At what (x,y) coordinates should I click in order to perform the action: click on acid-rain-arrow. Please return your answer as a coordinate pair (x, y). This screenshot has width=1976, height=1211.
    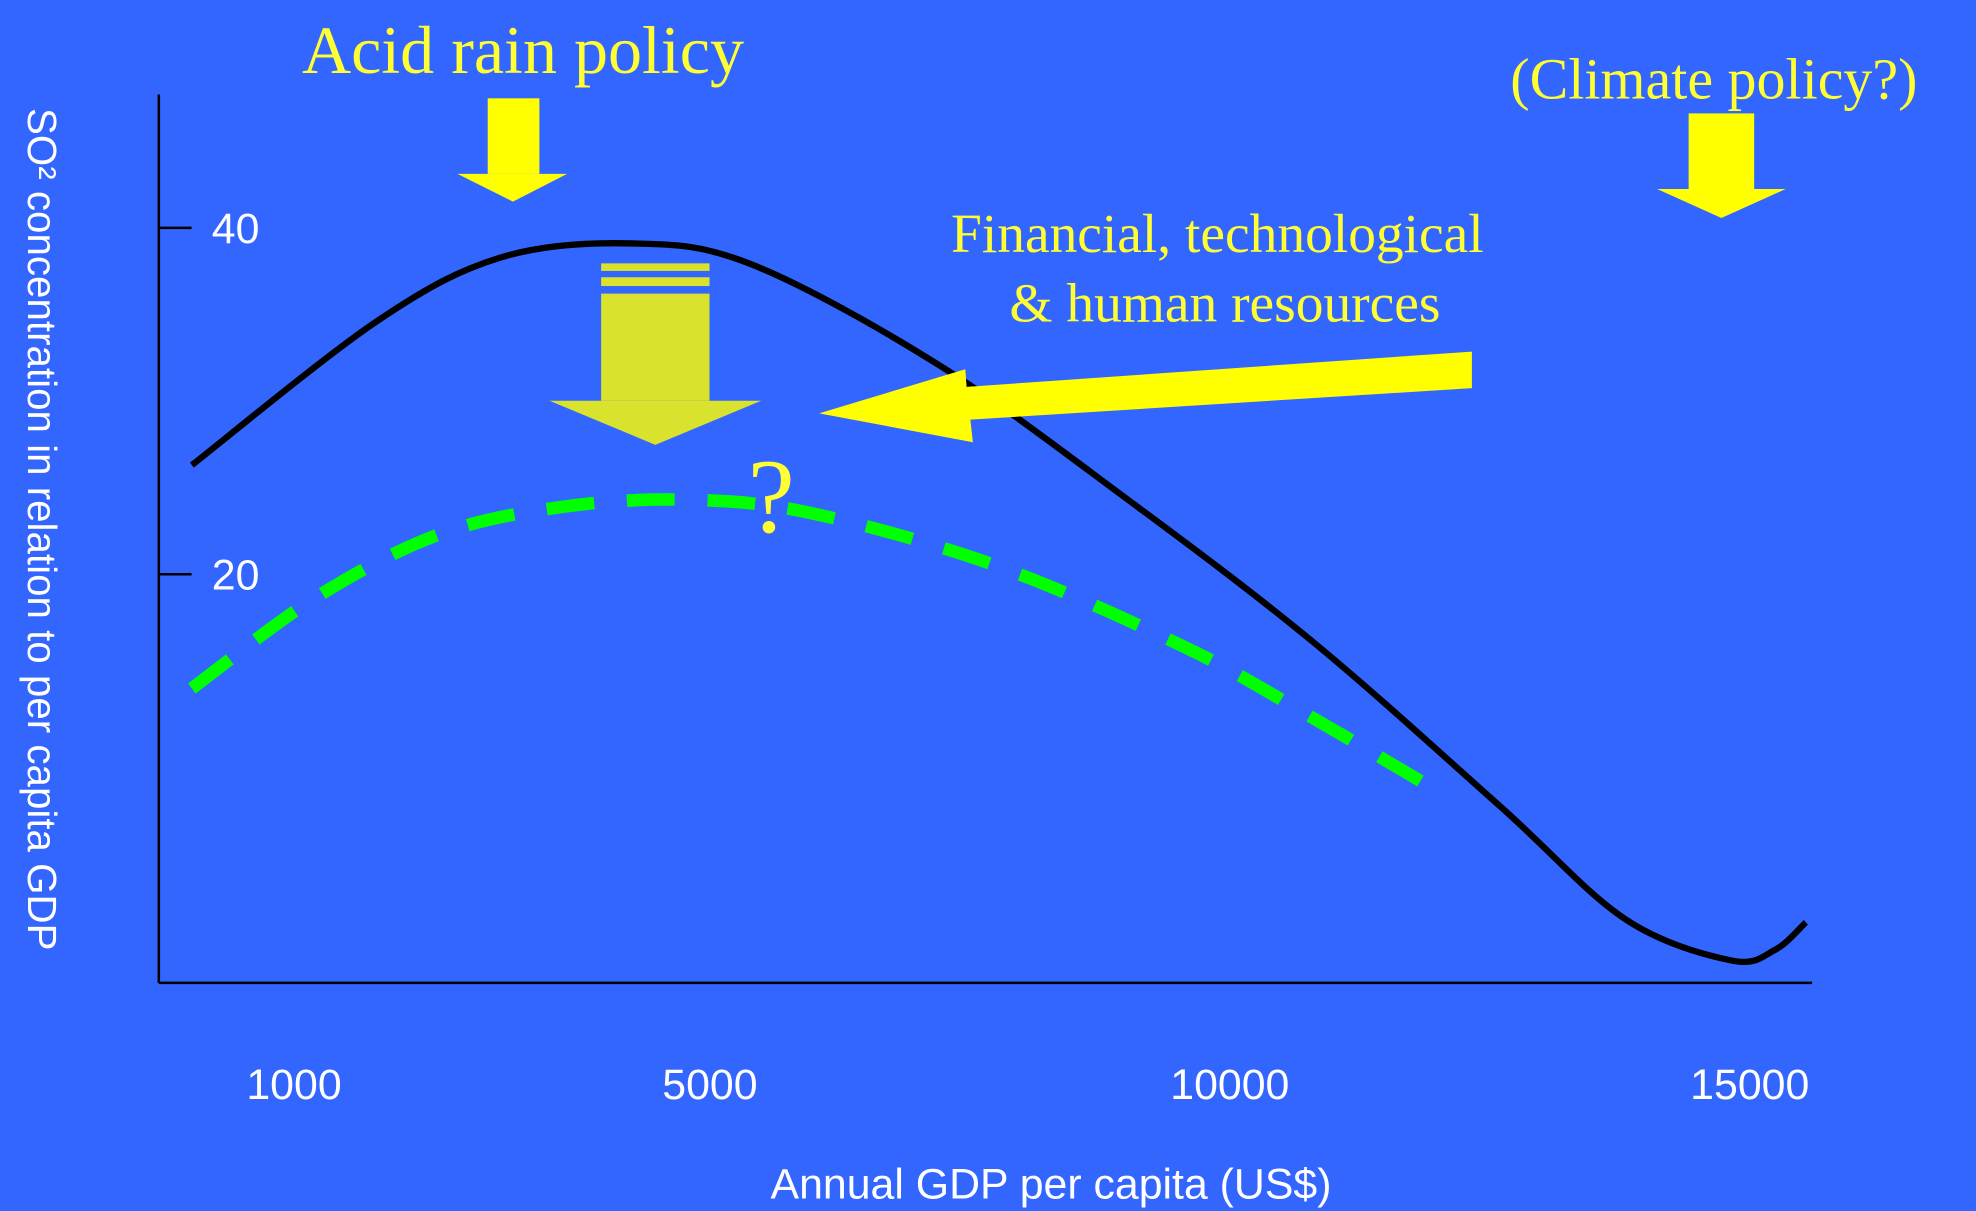
    Looking at the image, I should click on (512, 150).